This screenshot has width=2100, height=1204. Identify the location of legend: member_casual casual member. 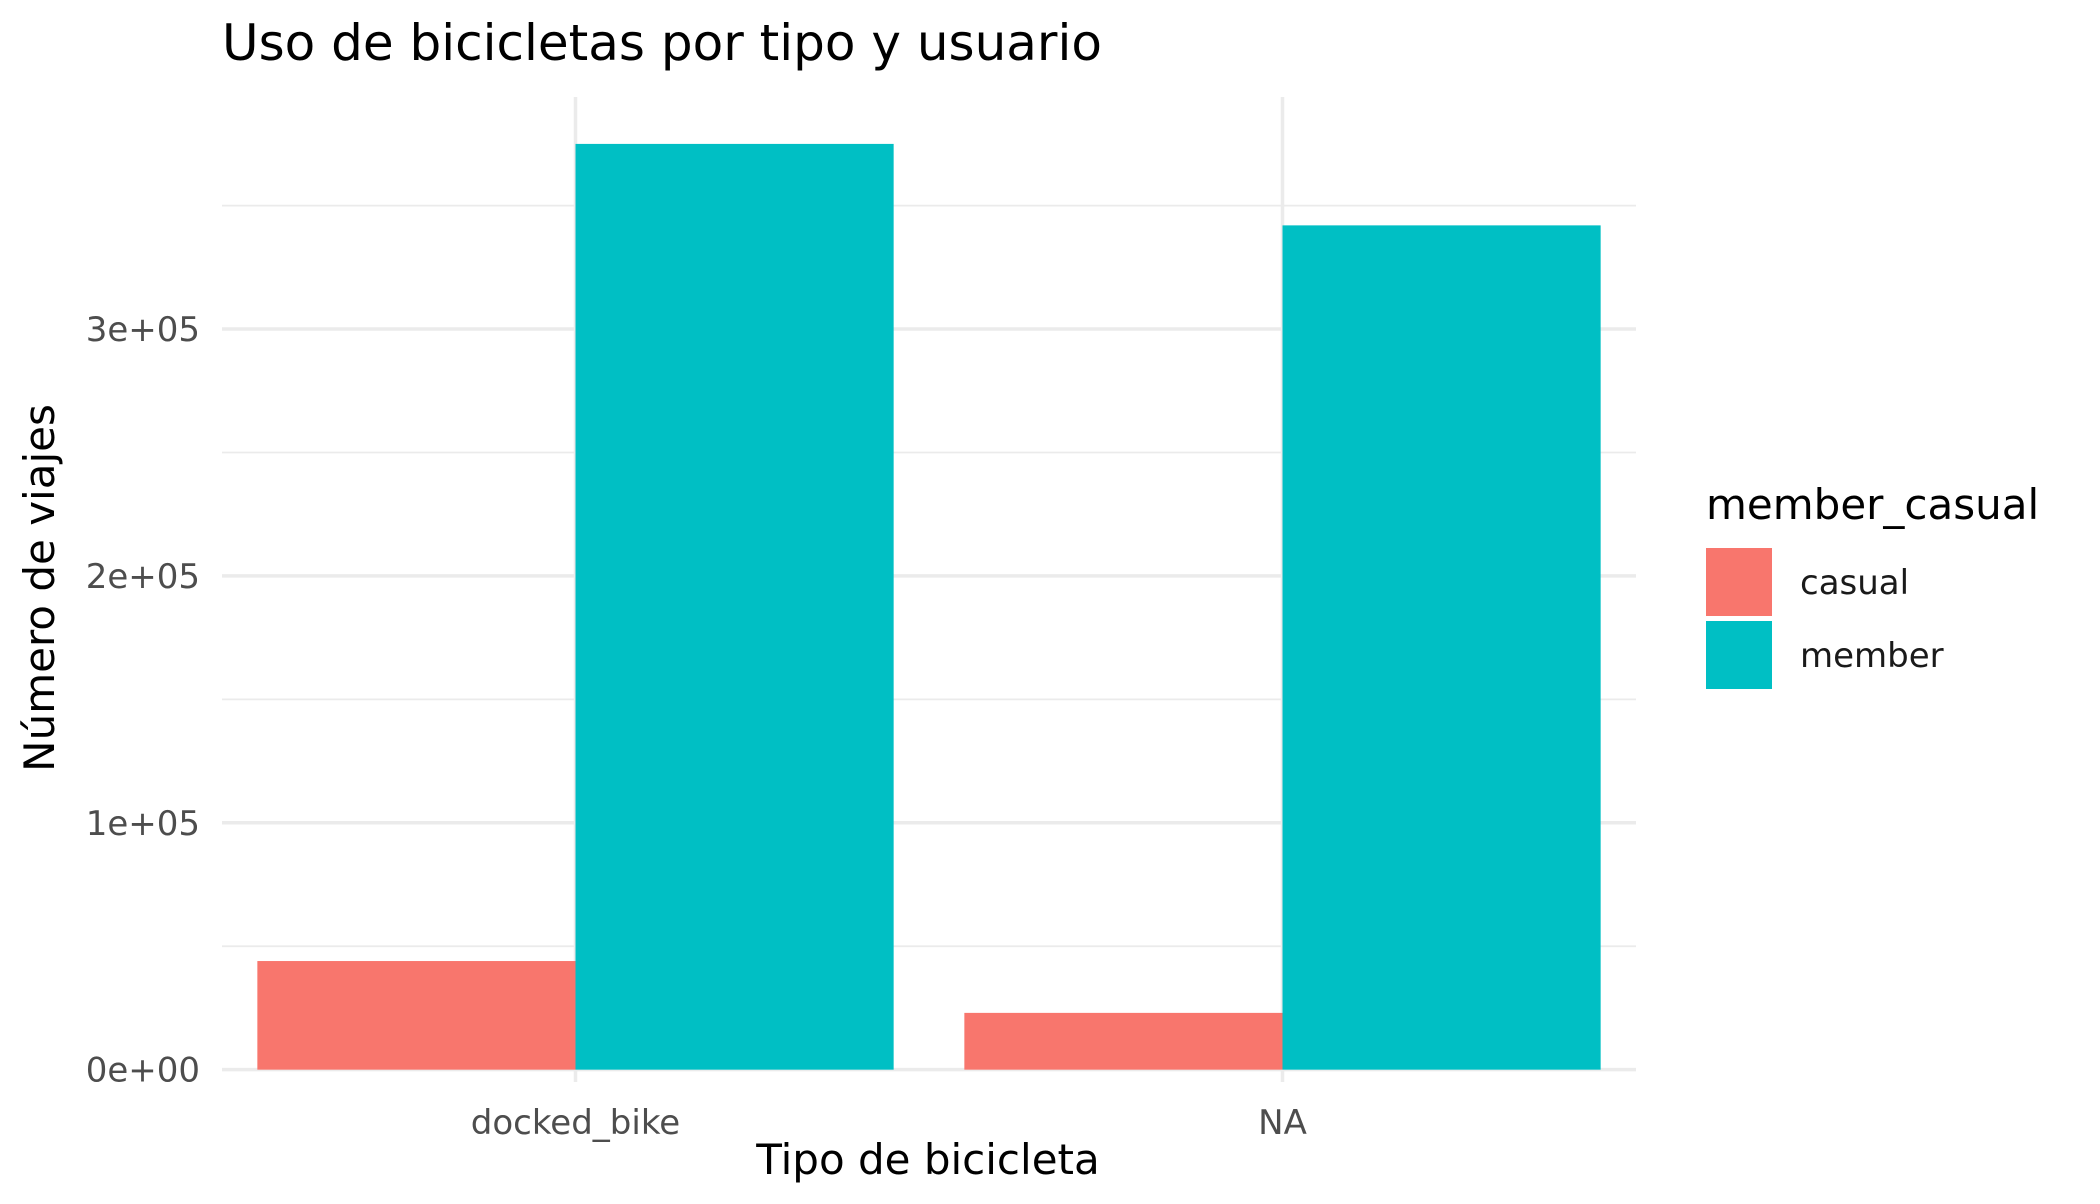
(1872, 584).